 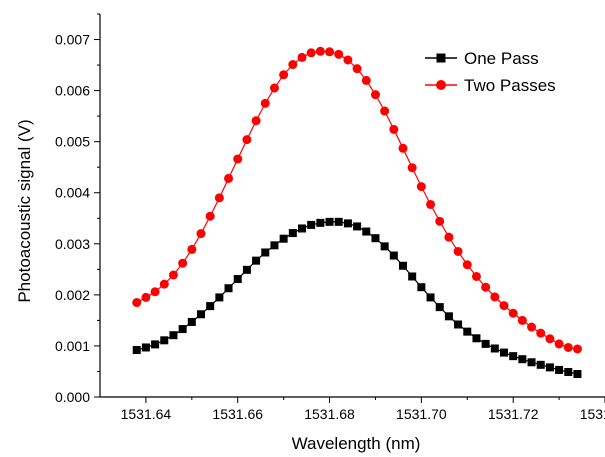 I want to click on y-tick-label: 0.005, so click(x=72, y=142).